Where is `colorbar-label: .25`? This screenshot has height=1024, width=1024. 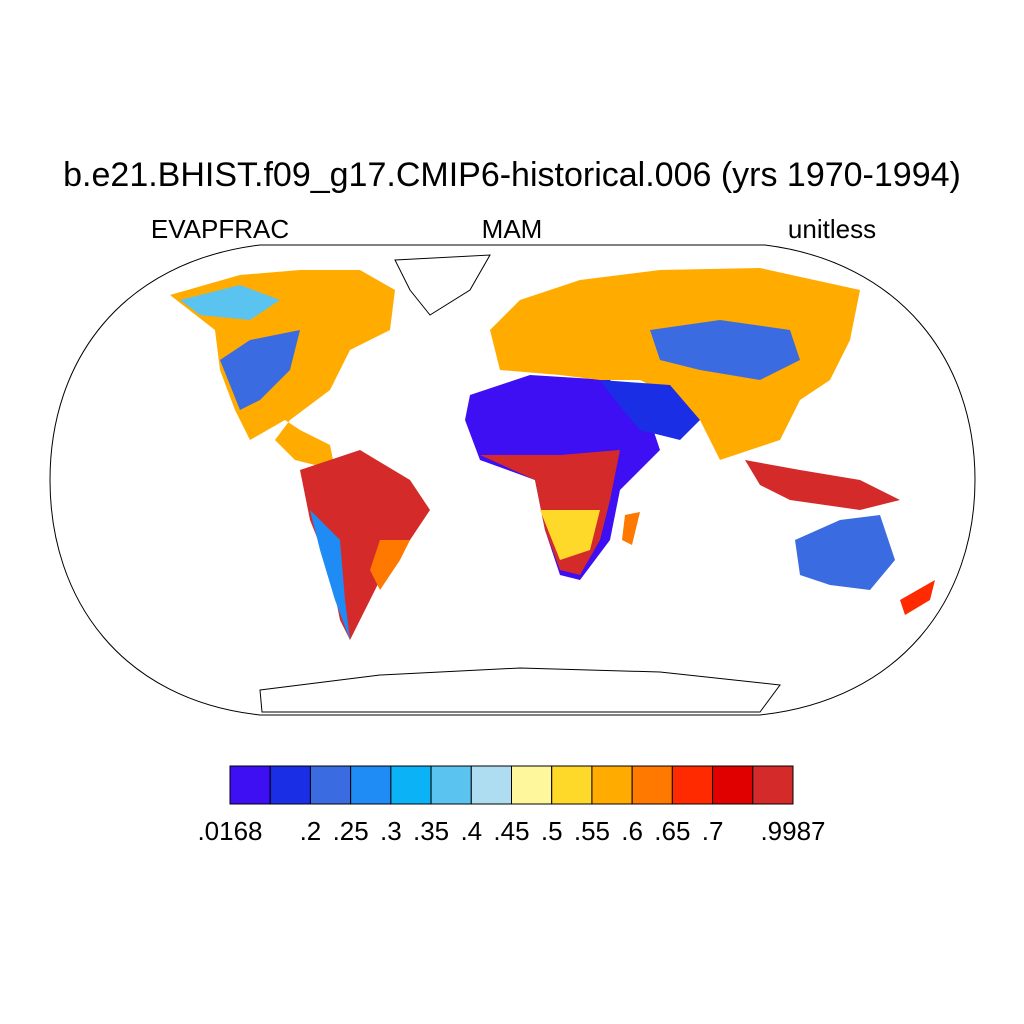
colorbar-label: .25 is located at coordinates (351, 831).